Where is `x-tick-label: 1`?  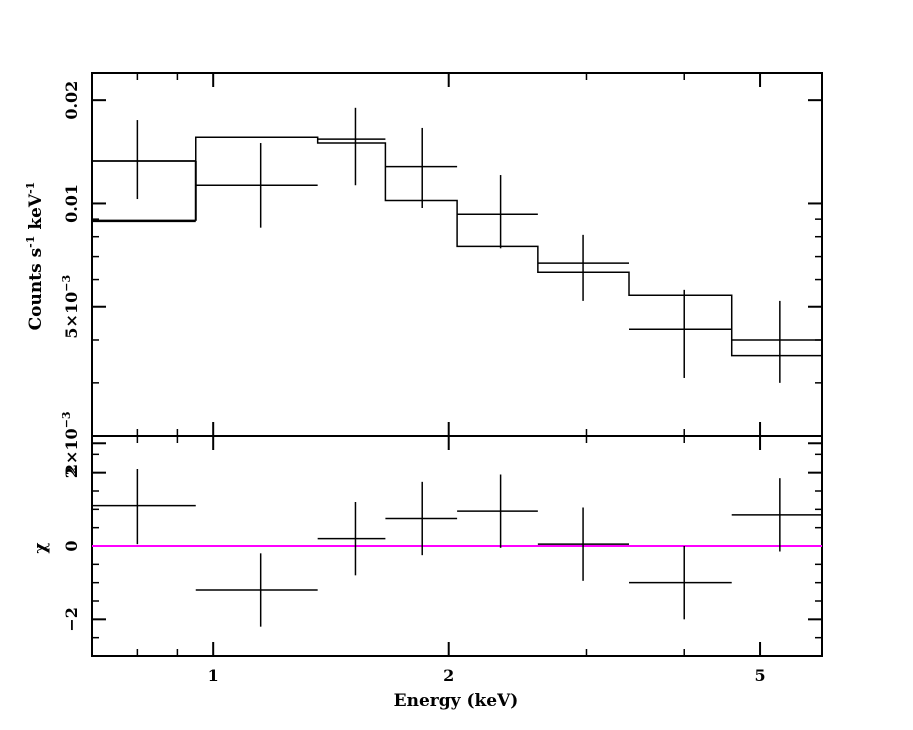
x-tick-label: 1 is located at coordinates (213, 675).